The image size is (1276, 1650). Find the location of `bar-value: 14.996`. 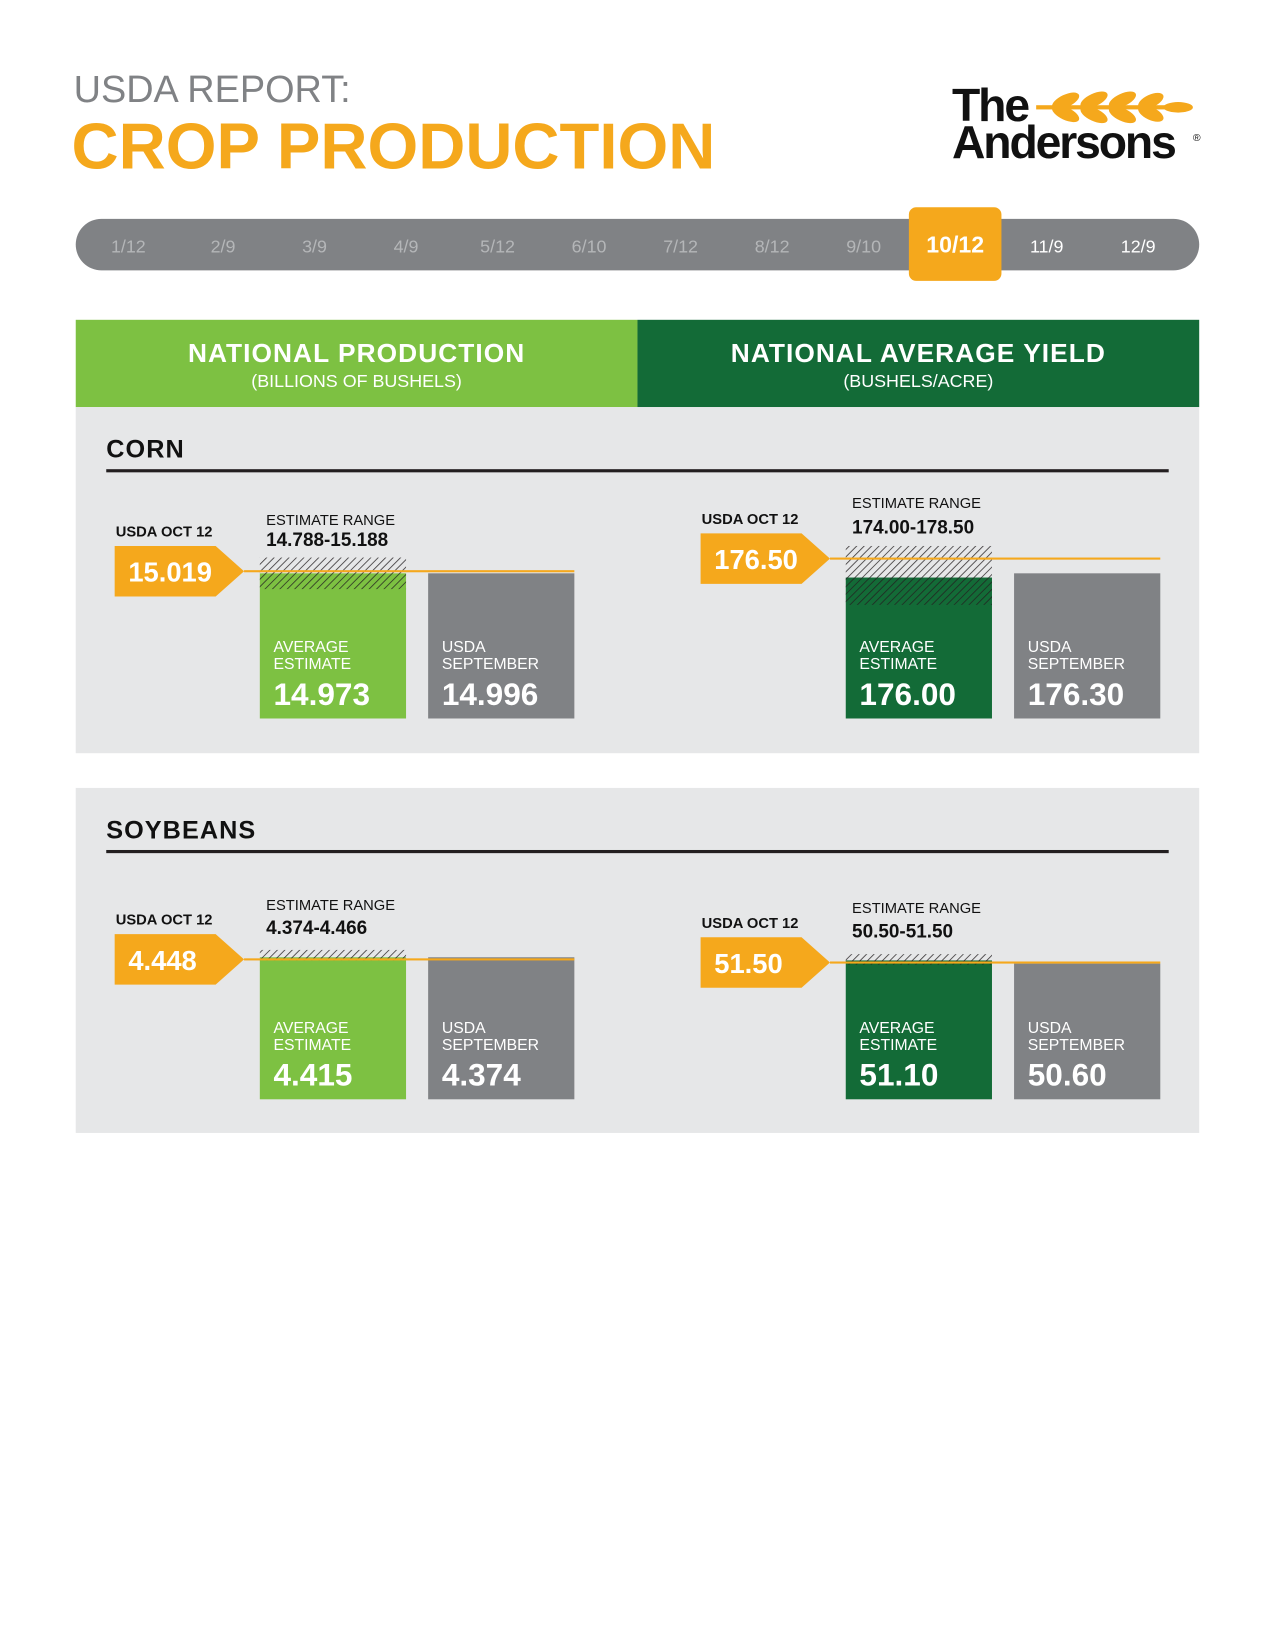

bar-value: 14.996 is located at coordinates (490, 694).